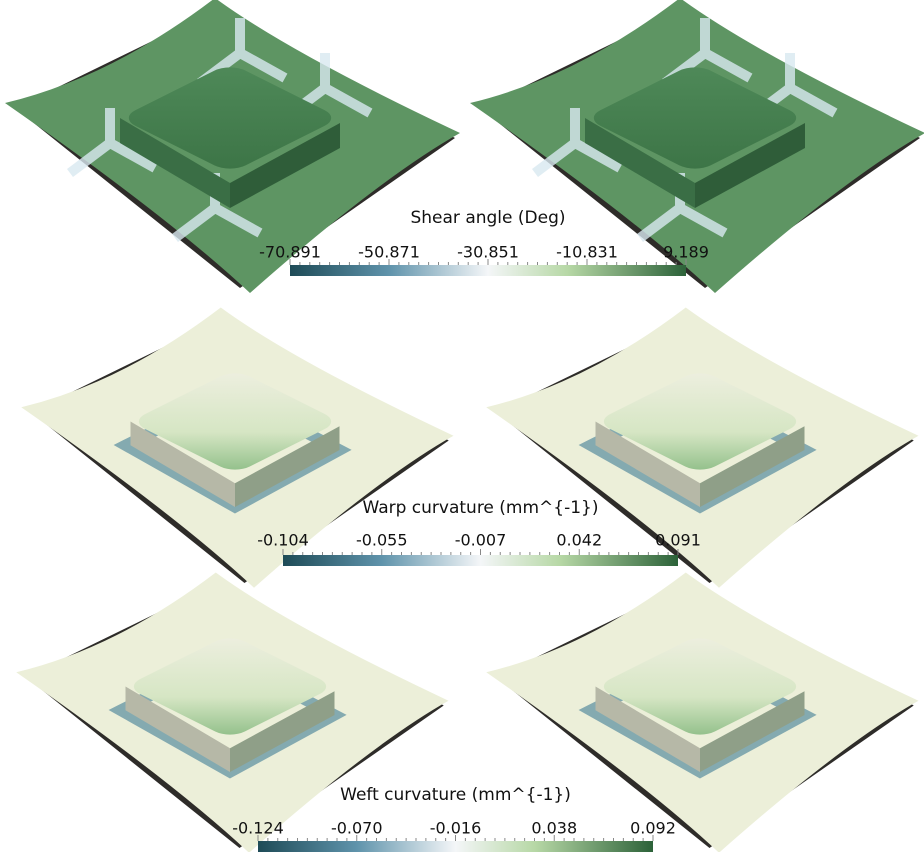 Image resolution: width=924 pixels, height=852 pixels. I want to click on colorbar-title: Warp curvature (mm^{-1}), so click(480, 508).